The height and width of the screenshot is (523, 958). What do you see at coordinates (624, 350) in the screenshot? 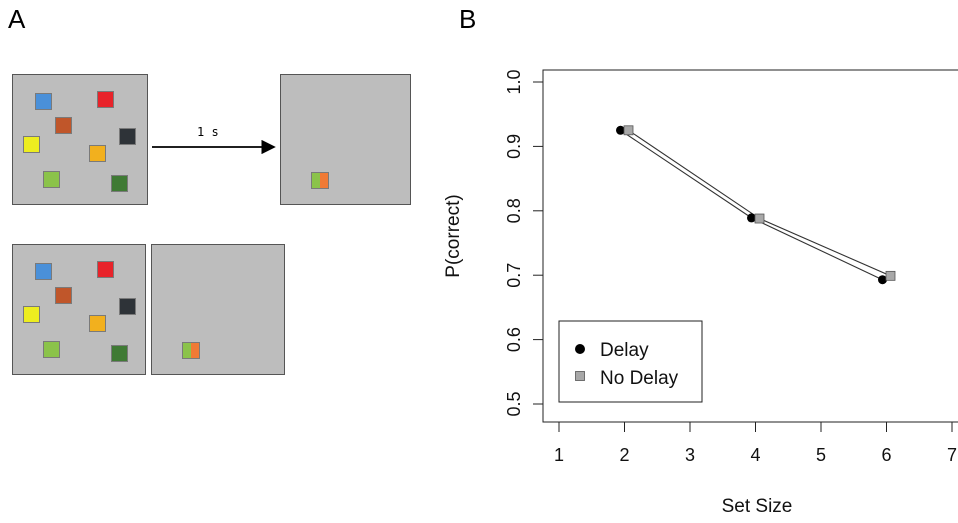
I see `legend-delay-label: Delay` at bounding box center [624, 350].